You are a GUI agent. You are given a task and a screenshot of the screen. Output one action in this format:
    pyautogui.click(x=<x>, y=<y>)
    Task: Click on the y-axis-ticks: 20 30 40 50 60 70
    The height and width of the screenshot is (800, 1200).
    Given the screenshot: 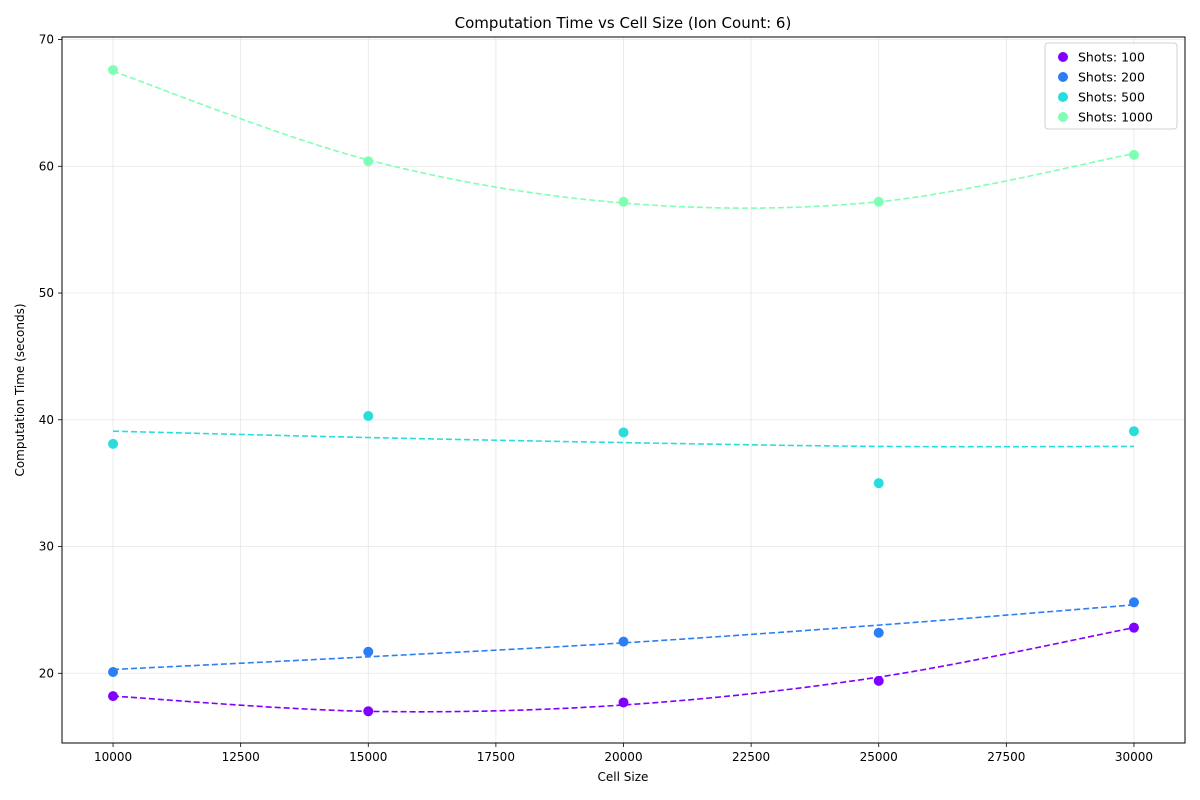 What is the action you would take?
    pyautogui.click(x=50, y=356)
    